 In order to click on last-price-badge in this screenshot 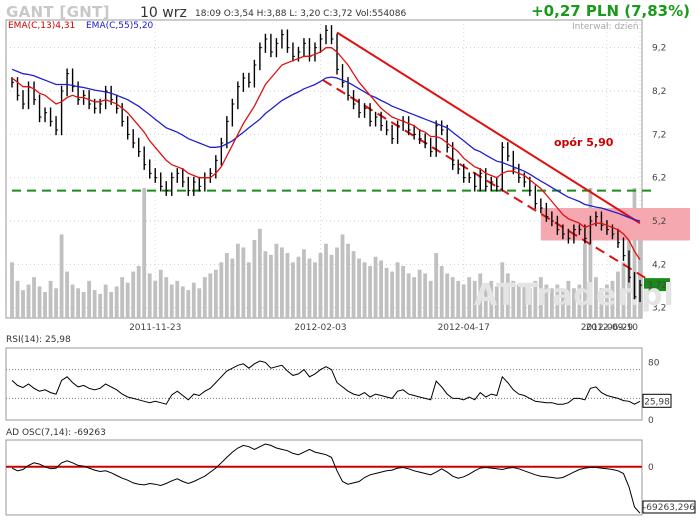, I will do `click(657, 285)`.